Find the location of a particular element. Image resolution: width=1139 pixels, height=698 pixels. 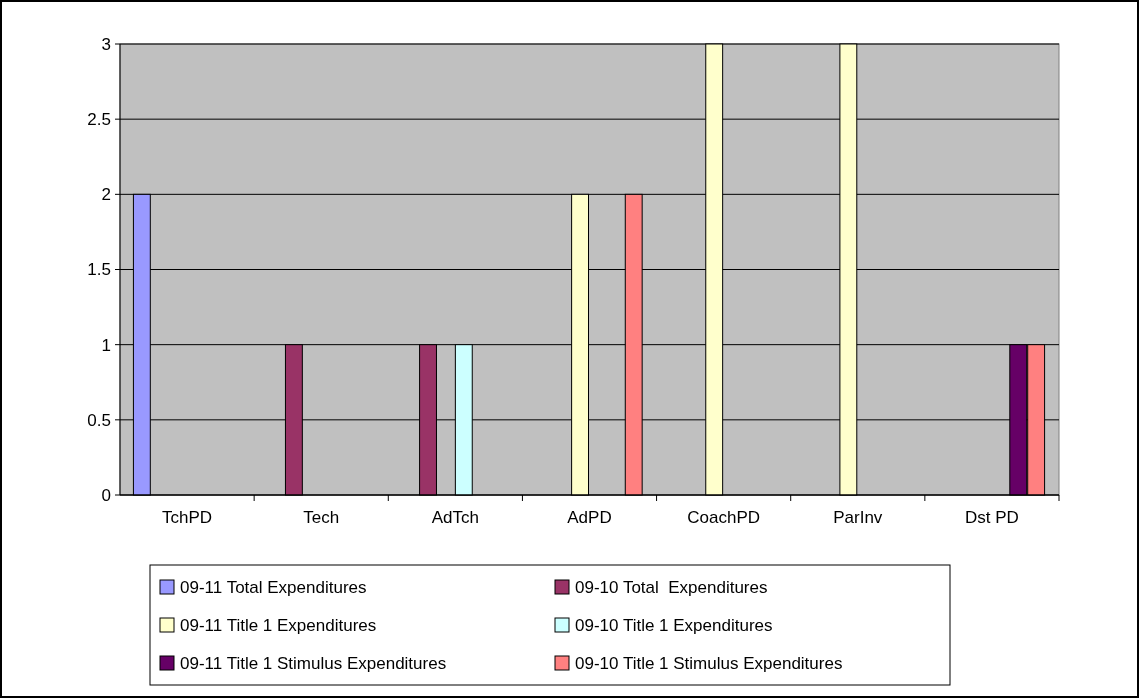

legend-label: 09-11 Total Expenditures is located at coordinates (273, 587).